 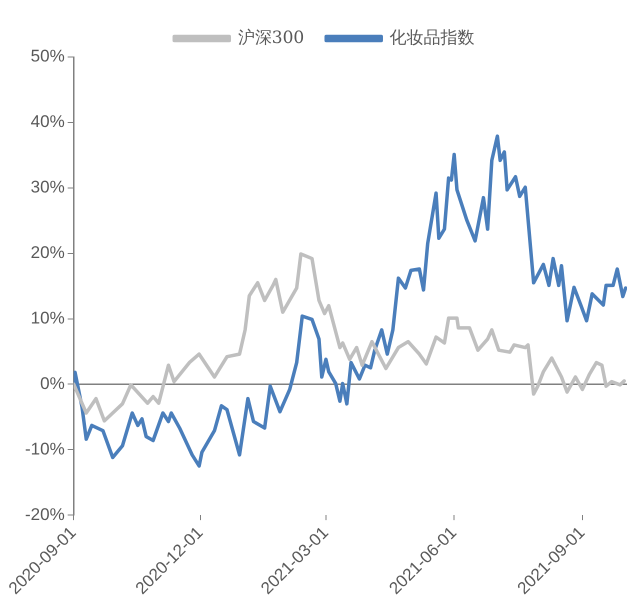 I want to click on y-tick-label: 40%, so click(x=47, y=122).